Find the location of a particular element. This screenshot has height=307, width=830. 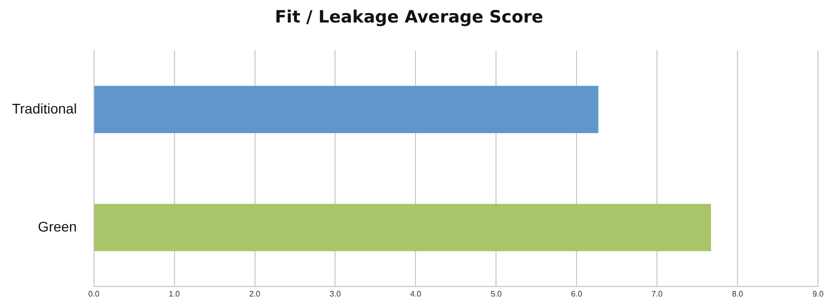

chart-title: Fit / Leakage Average Score is located at coordinates (409, 18).